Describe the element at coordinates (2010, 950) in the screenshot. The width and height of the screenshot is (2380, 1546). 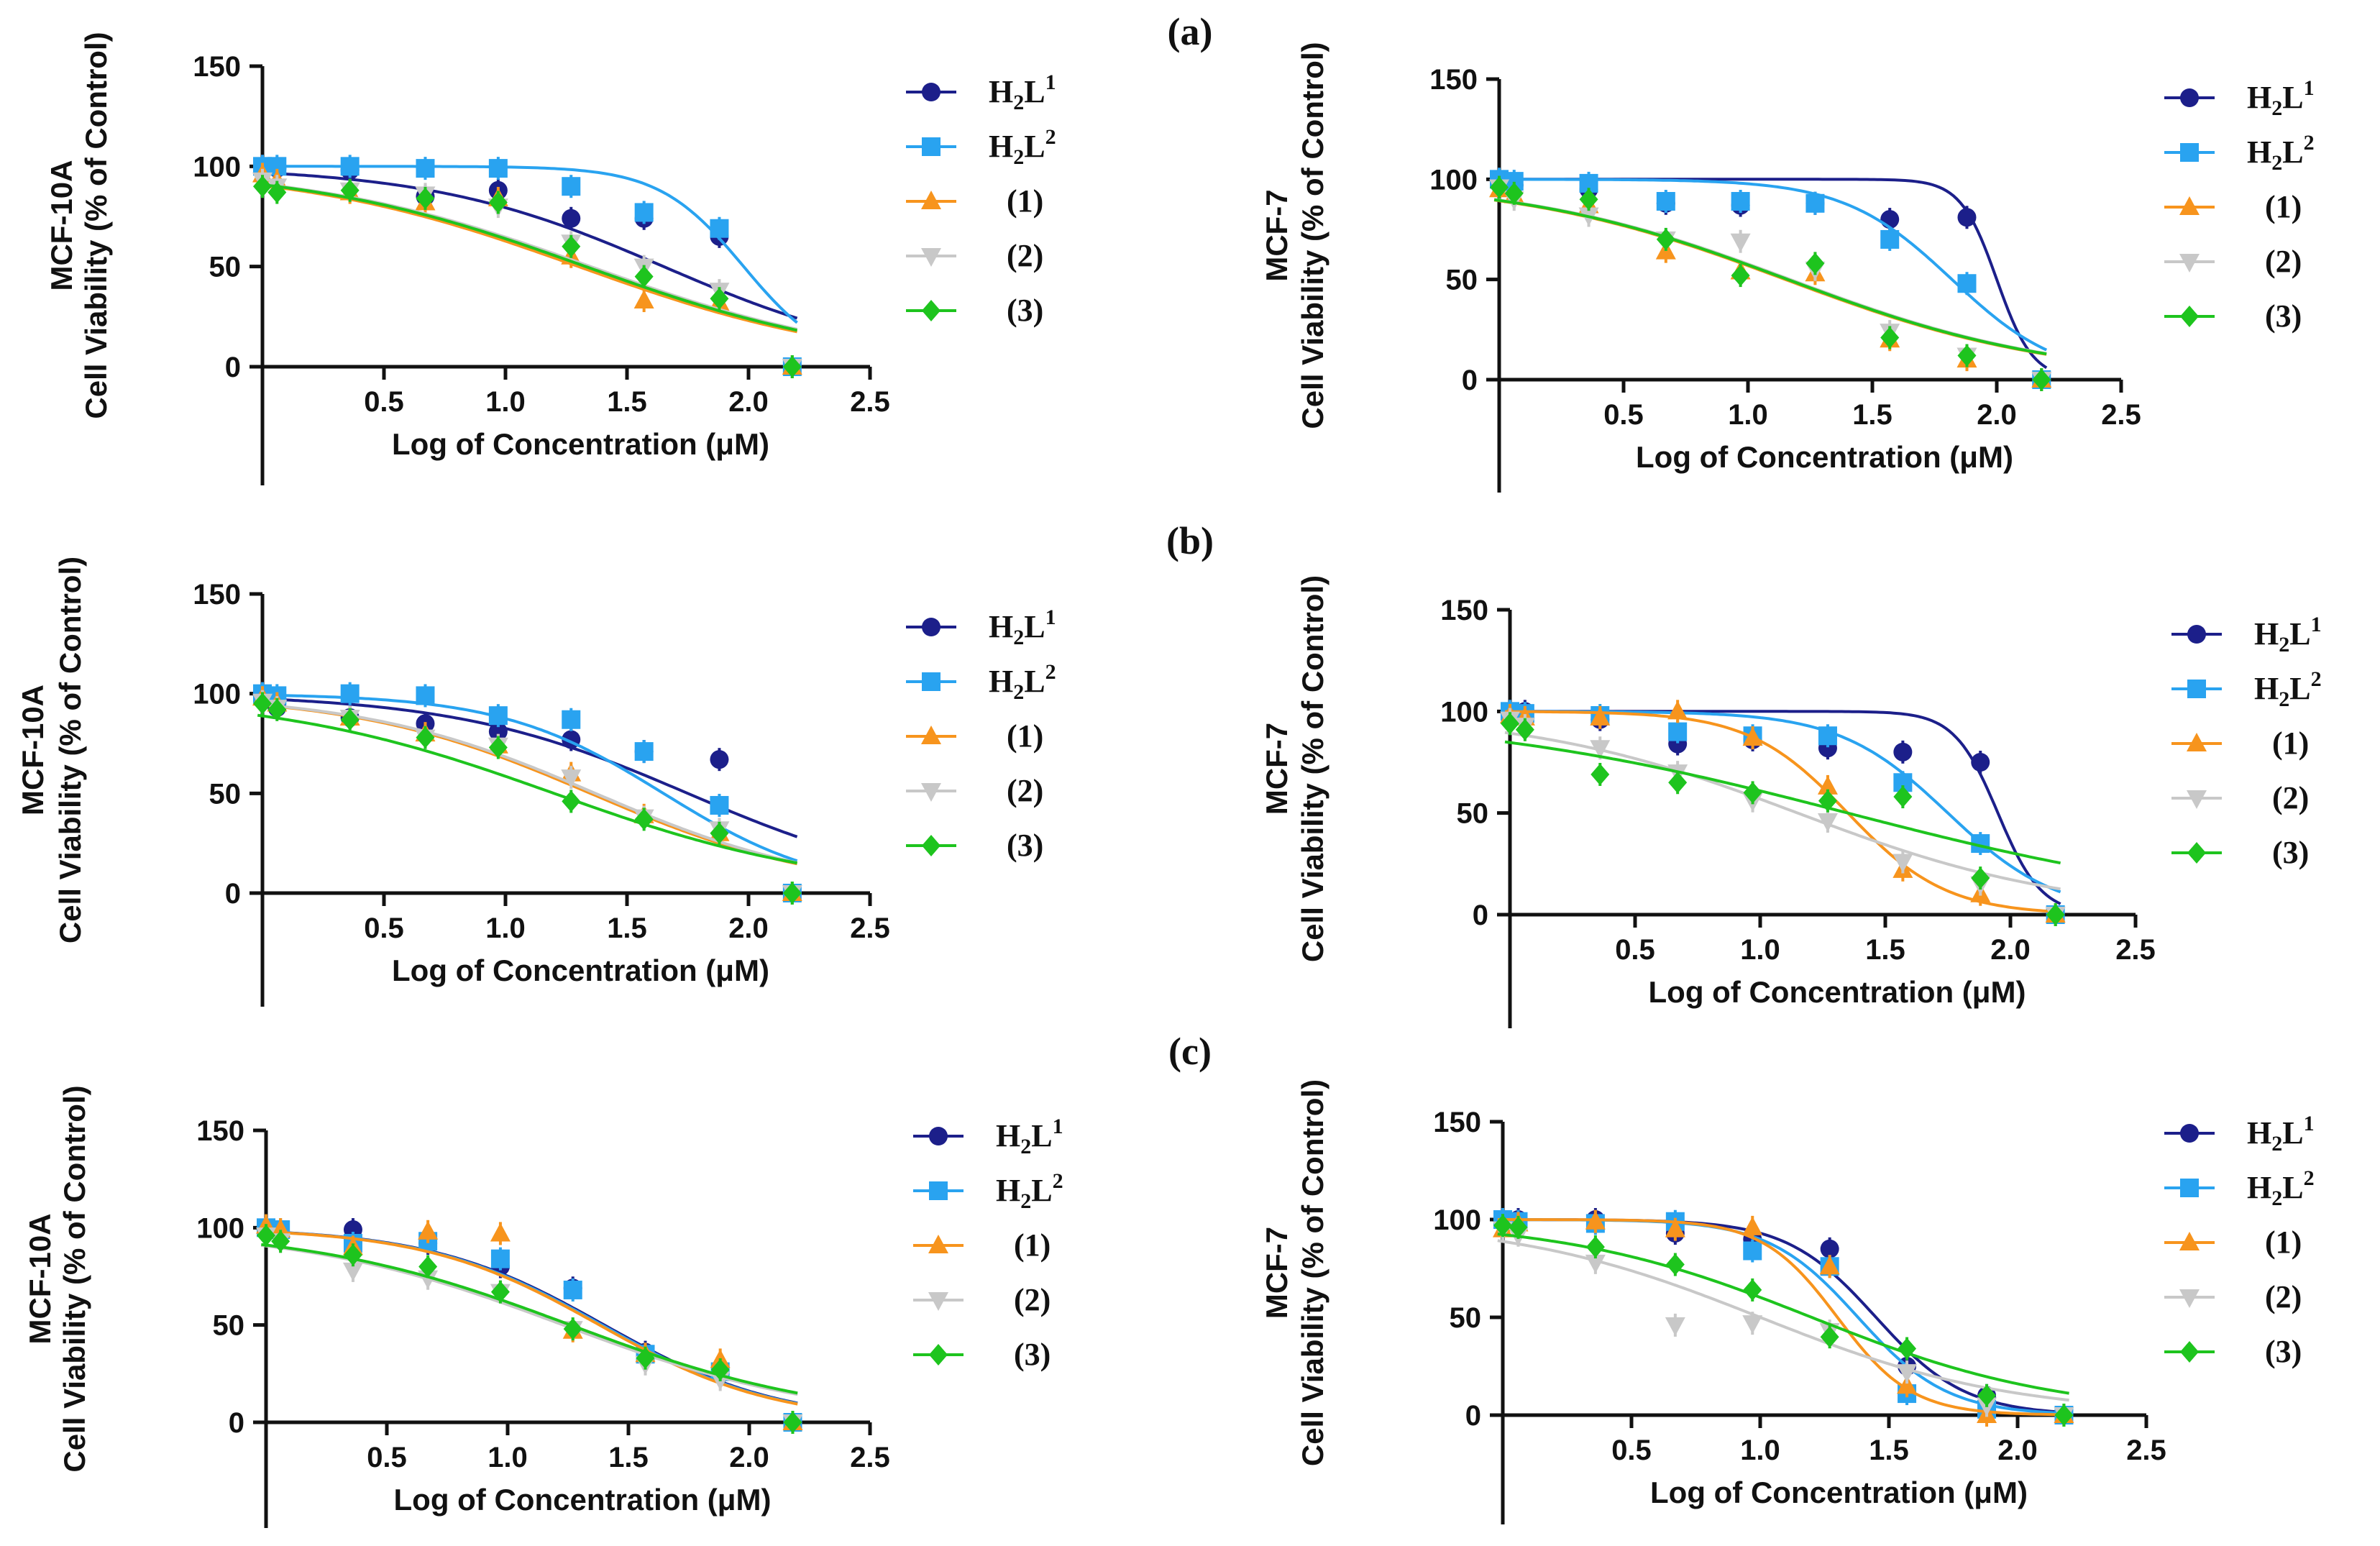
I see `x-tick-label: 2.0` at that location.